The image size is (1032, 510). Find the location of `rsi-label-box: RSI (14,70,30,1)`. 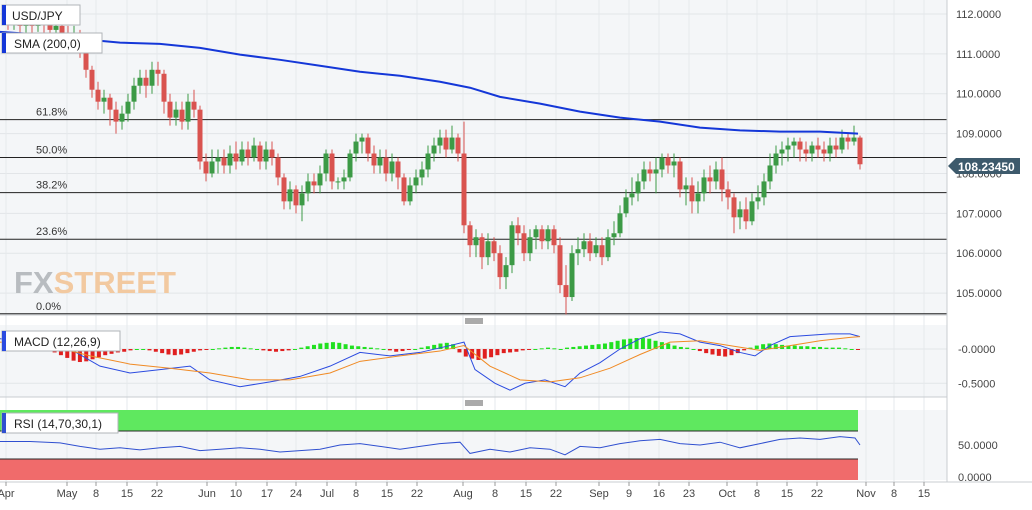

rsi-label-box: RSI (14,70,30,1) is located at coordinates (60, 423).